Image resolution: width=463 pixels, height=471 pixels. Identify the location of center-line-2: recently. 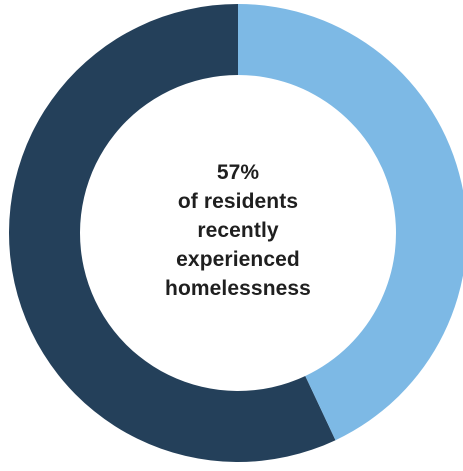
(238, 230).